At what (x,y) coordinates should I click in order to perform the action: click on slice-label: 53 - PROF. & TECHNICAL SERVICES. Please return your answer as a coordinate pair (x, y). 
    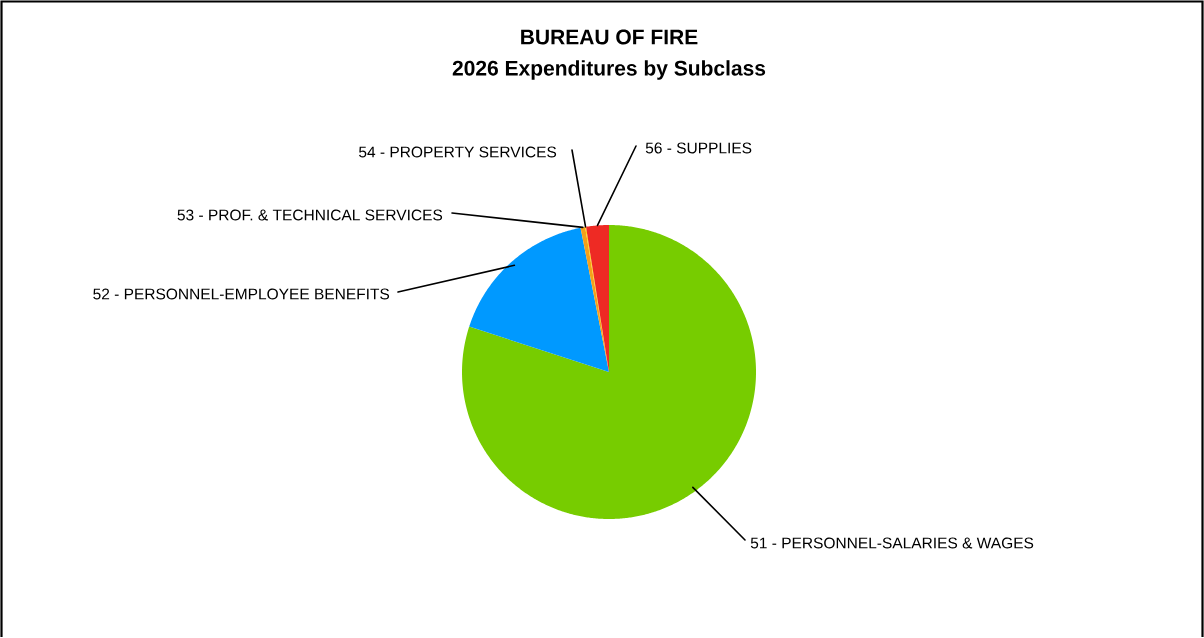
    Looking at the image, I should click on (310, 215).